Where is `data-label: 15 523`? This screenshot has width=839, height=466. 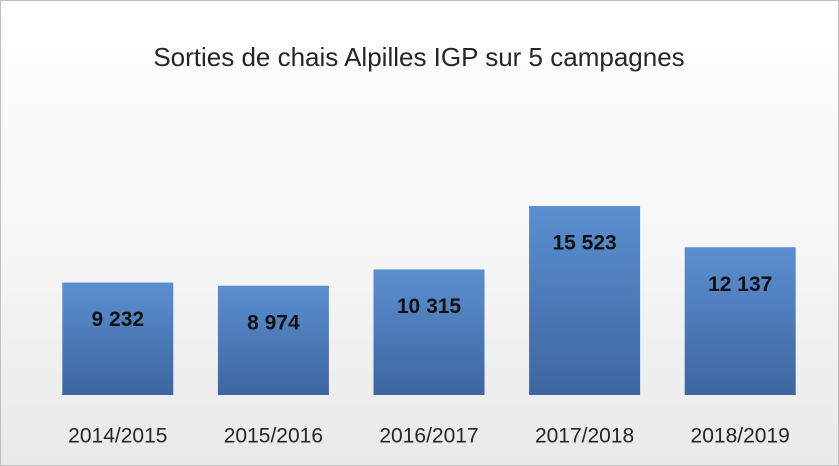
data-label: 15 523 is located at coordinates (584, 243).